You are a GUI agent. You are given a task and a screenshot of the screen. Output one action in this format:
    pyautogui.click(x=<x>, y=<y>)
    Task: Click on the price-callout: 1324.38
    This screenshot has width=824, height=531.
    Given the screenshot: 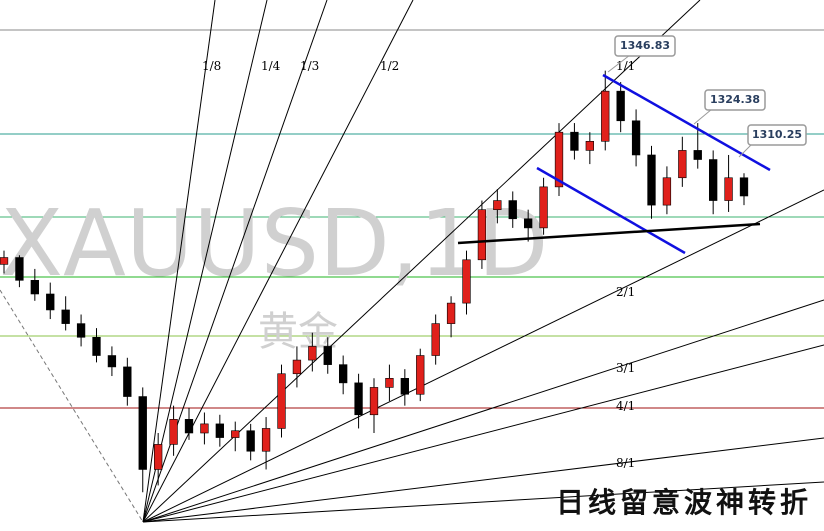 What is the action you would take?
    pyautogui.click(x=729, y=107)
    